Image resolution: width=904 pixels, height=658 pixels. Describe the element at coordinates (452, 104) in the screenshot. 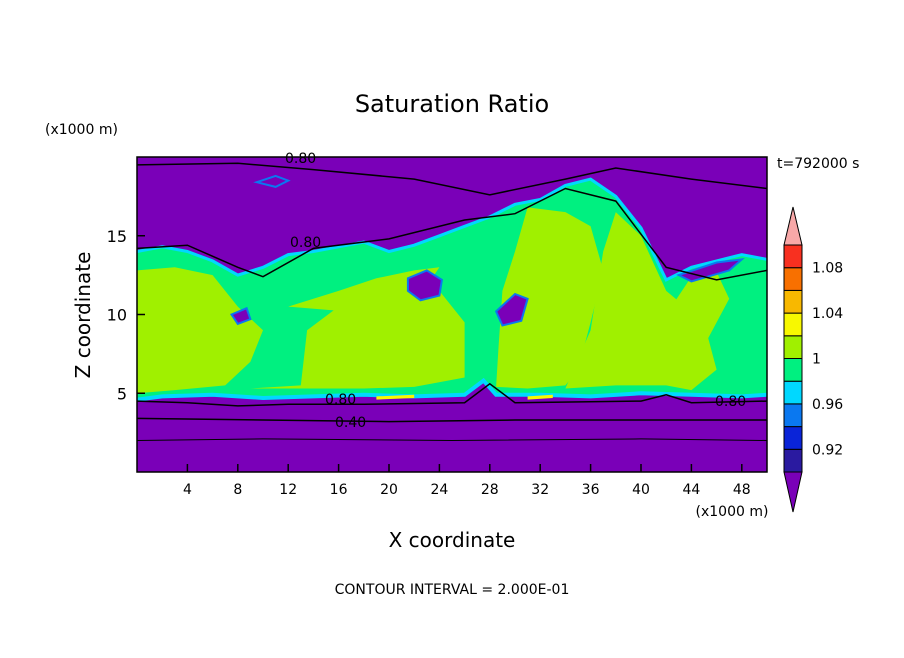

I see `chart-title: Saturation Ratio` at that location.